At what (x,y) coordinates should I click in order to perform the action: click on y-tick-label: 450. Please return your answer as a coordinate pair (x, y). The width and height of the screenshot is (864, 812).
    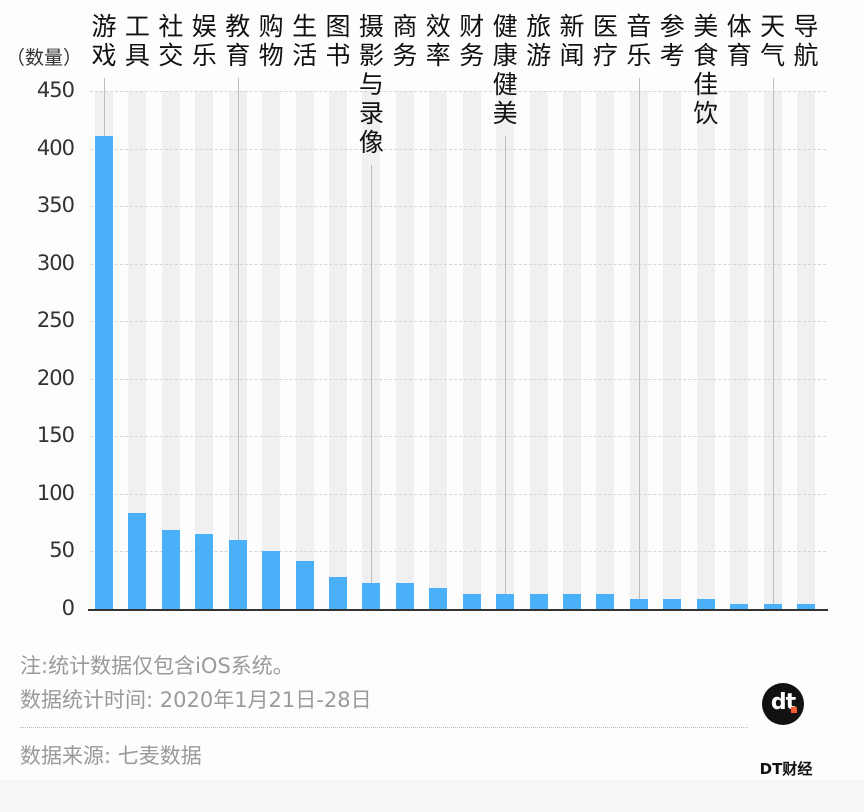
    Looking at the image, I should click on (55, 90).